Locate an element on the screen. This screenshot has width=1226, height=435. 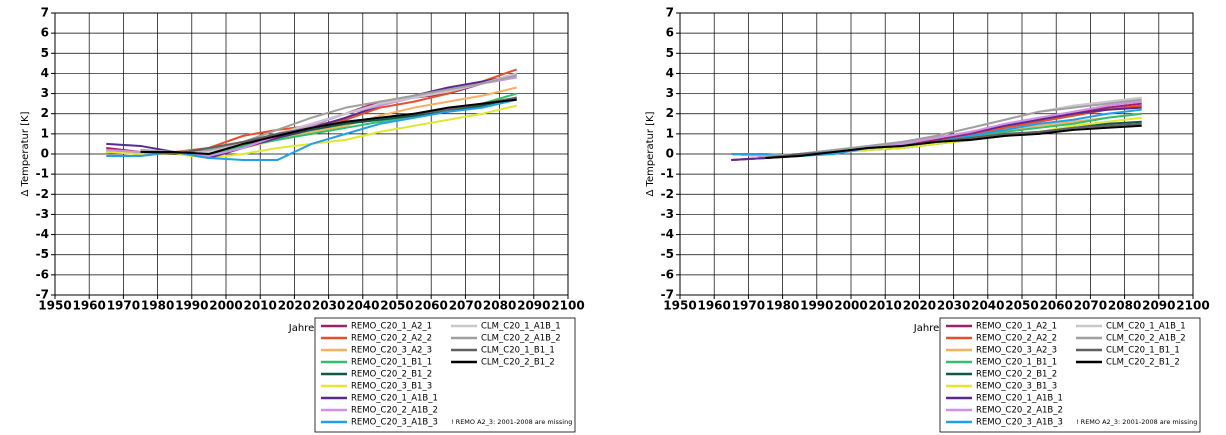
x-tick-label: 2030 is located at coordinates (328, 306).